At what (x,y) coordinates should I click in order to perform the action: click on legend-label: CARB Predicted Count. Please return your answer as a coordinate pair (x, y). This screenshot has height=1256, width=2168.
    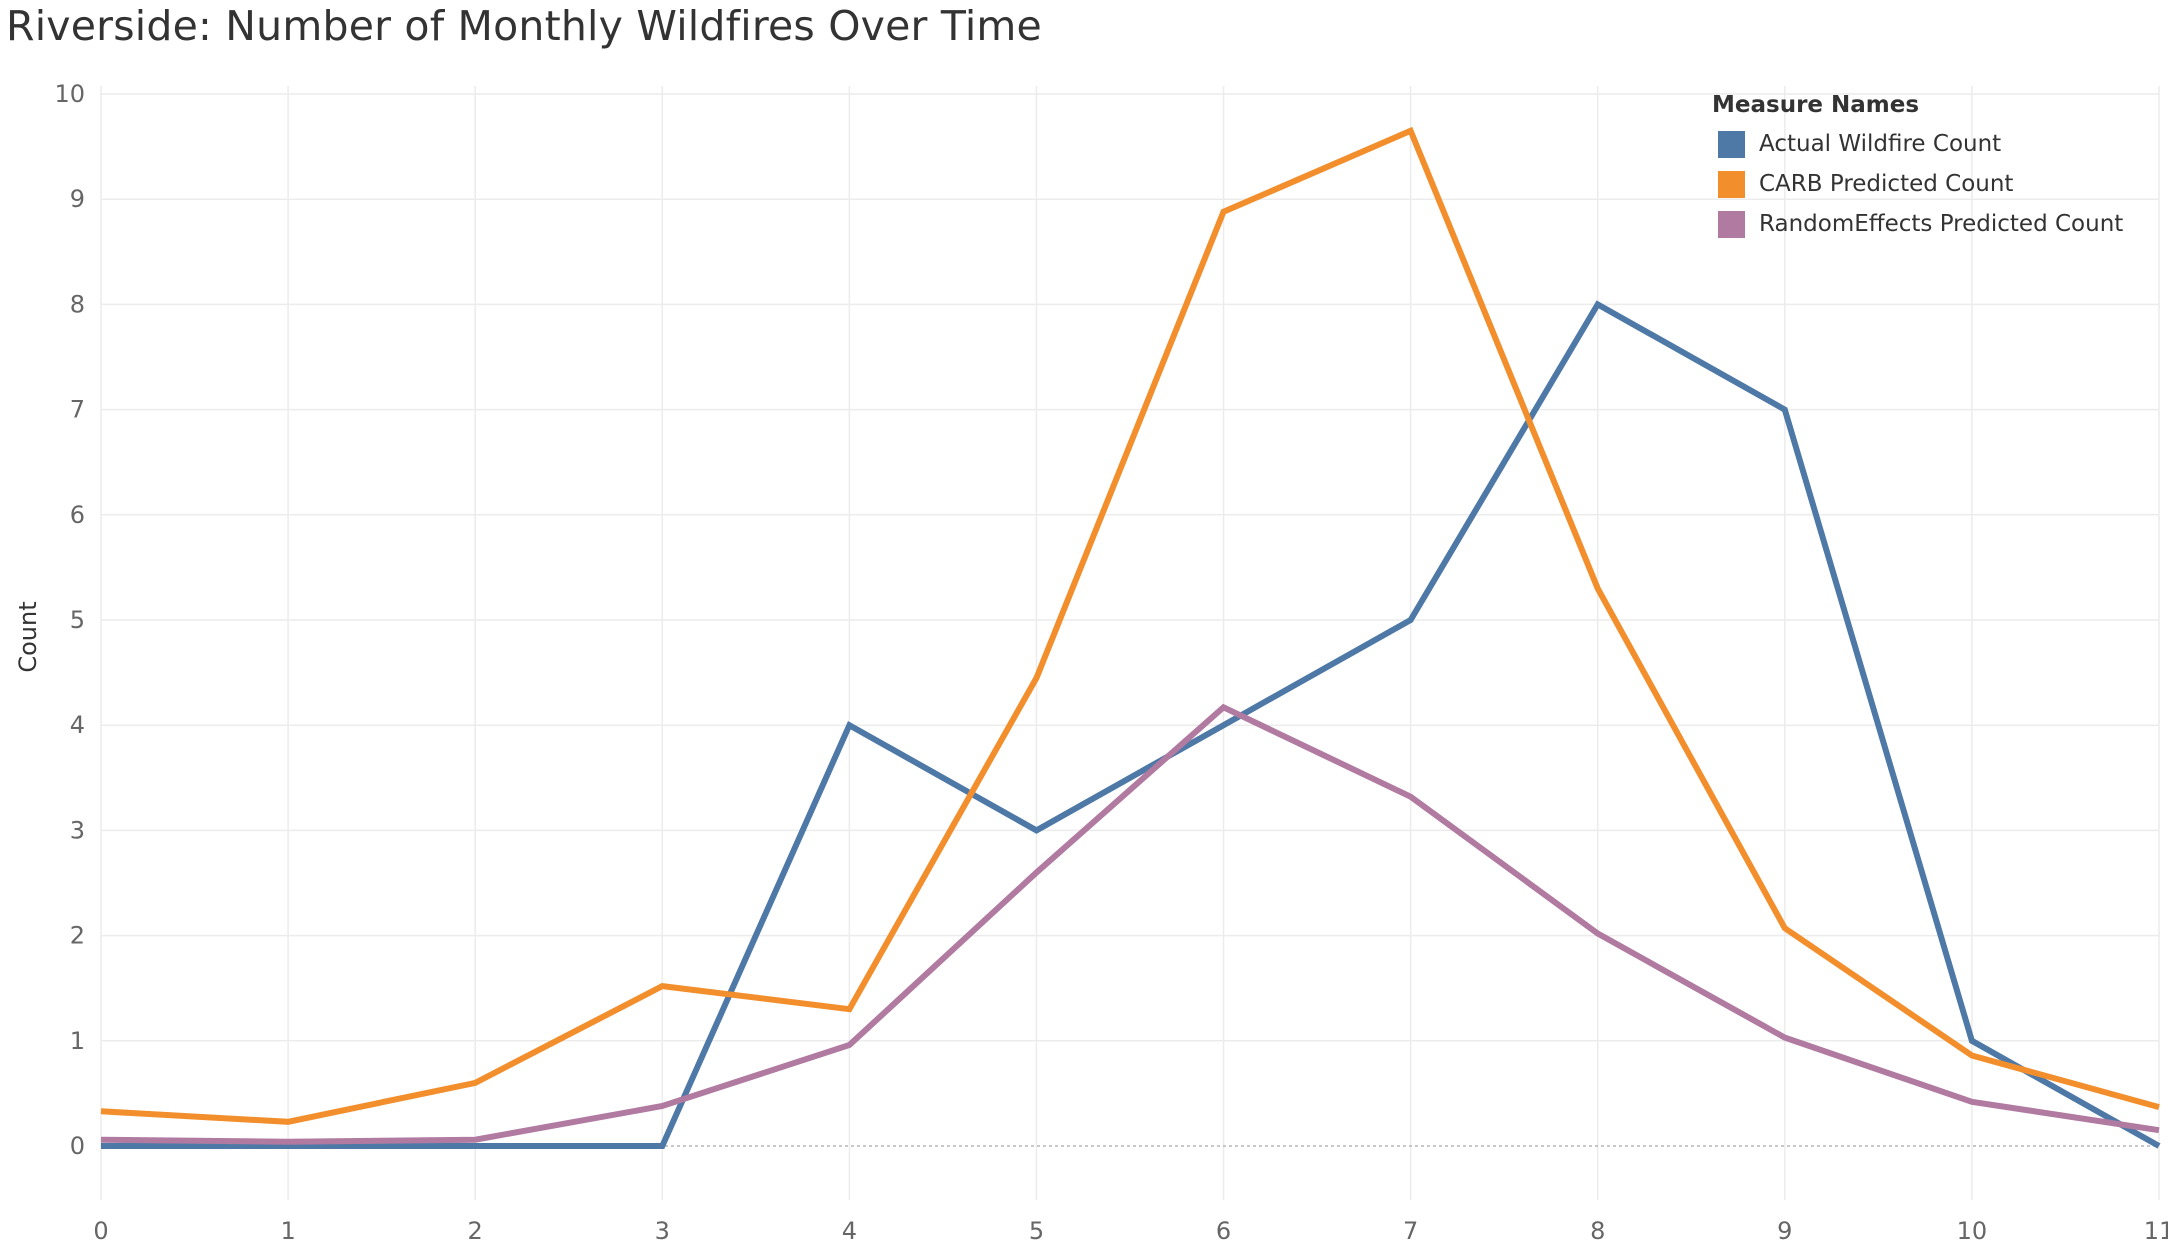
    Looking at the image, I should click on (1886, 184).